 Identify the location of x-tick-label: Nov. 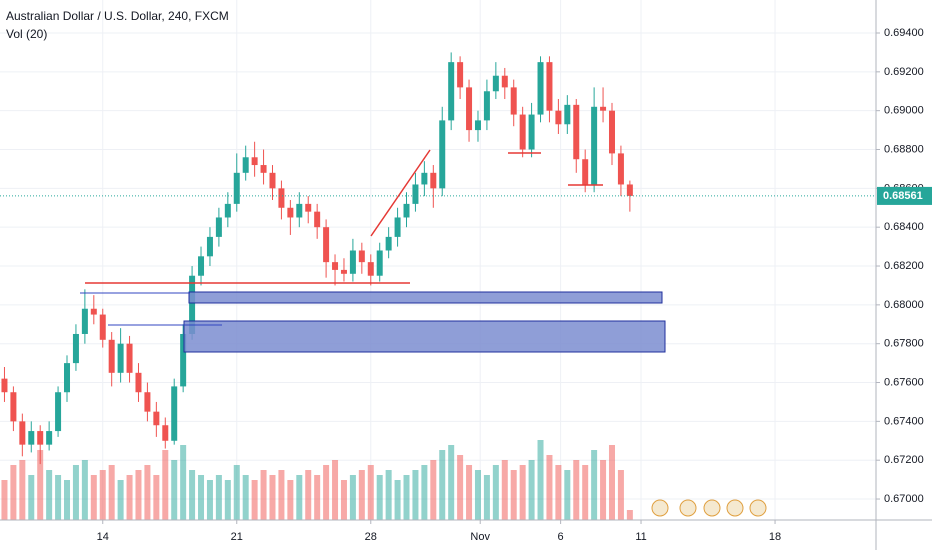
(480, 537).